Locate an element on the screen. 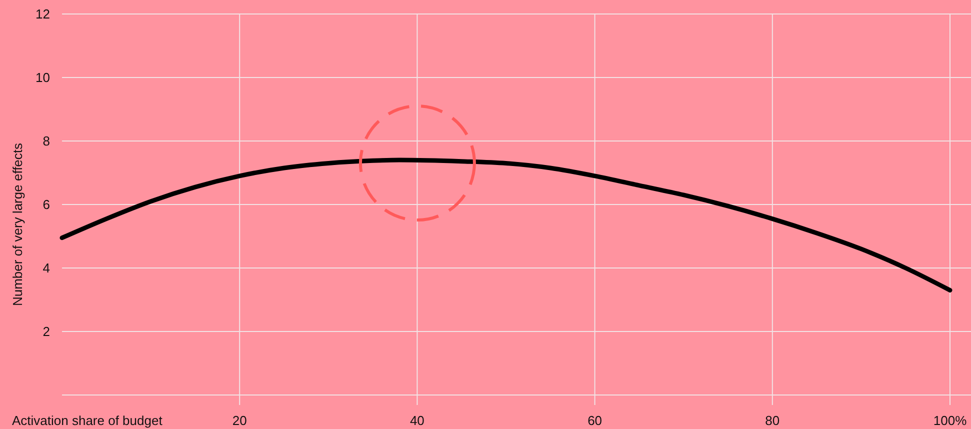 This screenshot has width=971, height=429. y-tick-label: 12 is located at coordinates (43, 14).